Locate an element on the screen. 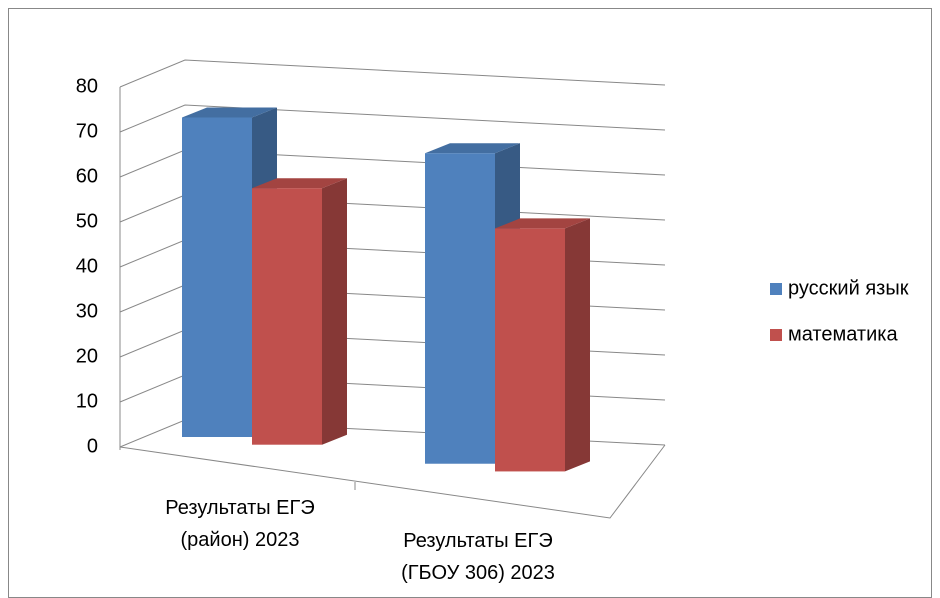 The width and height of the screenshot is (940, 598). y-tick-label: 10 is located at coordinates (87, 401).